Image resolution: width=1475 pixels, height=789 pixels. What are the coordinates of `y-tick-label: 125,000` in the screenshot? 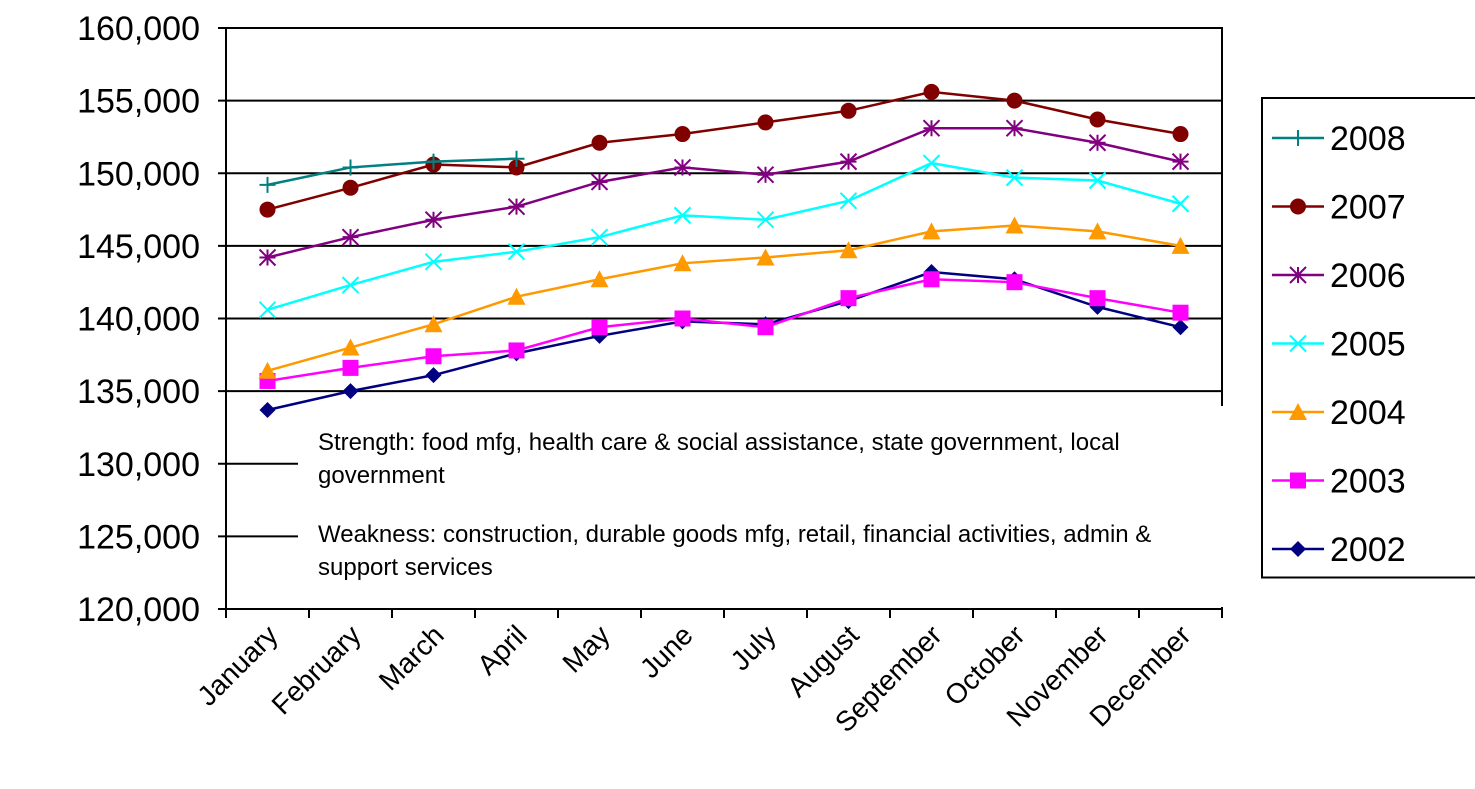 It's located at (138, 537).